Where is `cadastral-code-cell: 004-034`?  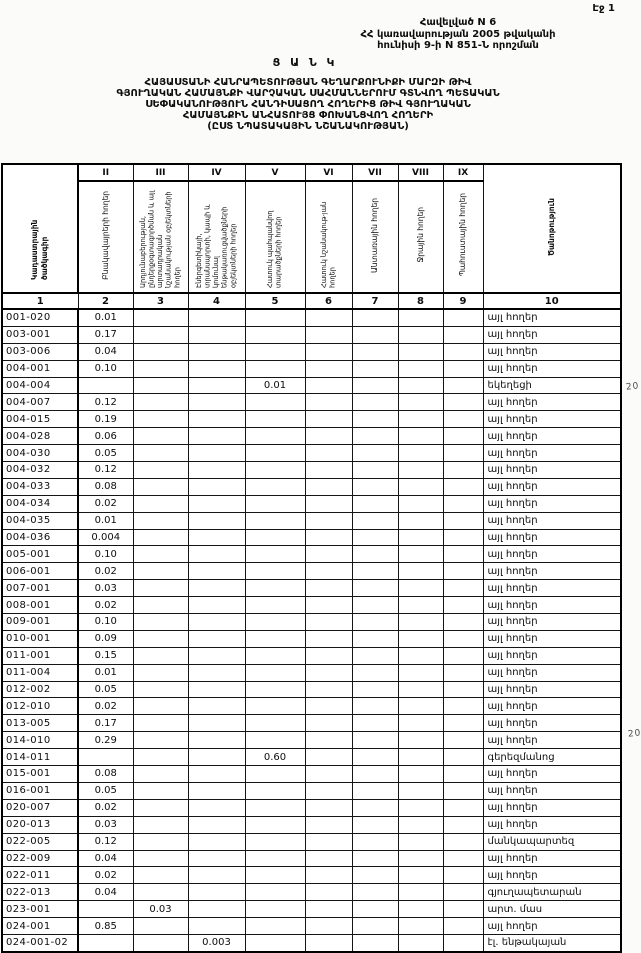
cadastral-code-cell: 004-034 is located at coordinates (40, 503).